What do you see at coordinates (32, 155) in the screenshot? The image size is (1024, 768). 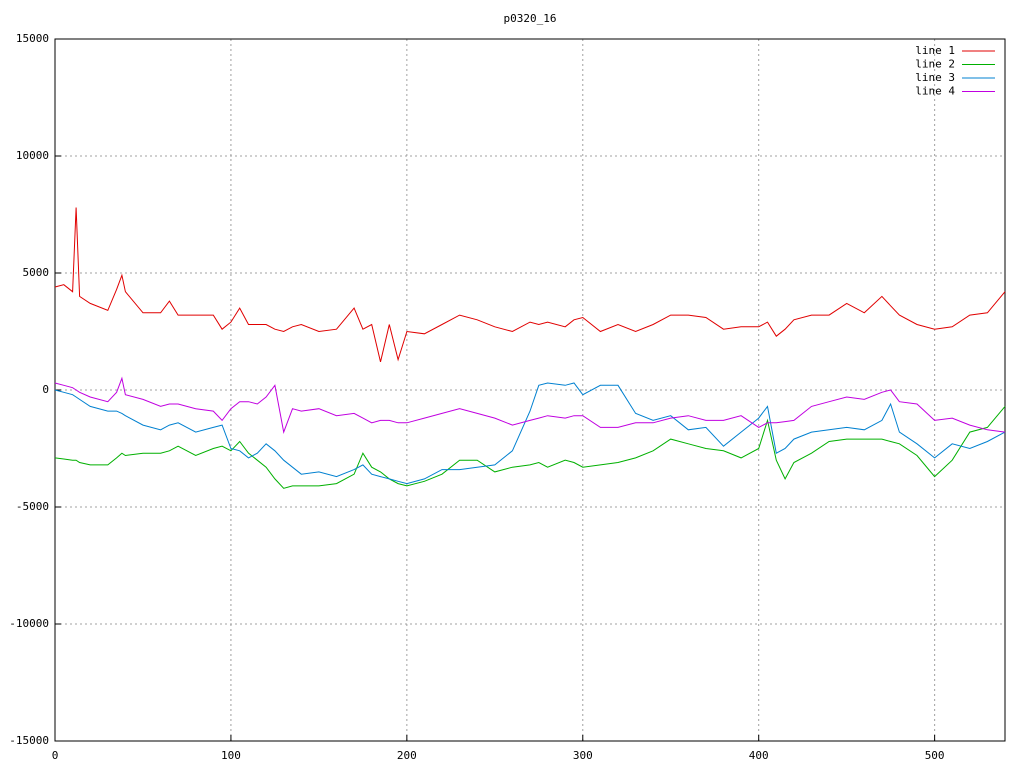 I see `y-tick-label: 10000` at bounding box center [32, 155].